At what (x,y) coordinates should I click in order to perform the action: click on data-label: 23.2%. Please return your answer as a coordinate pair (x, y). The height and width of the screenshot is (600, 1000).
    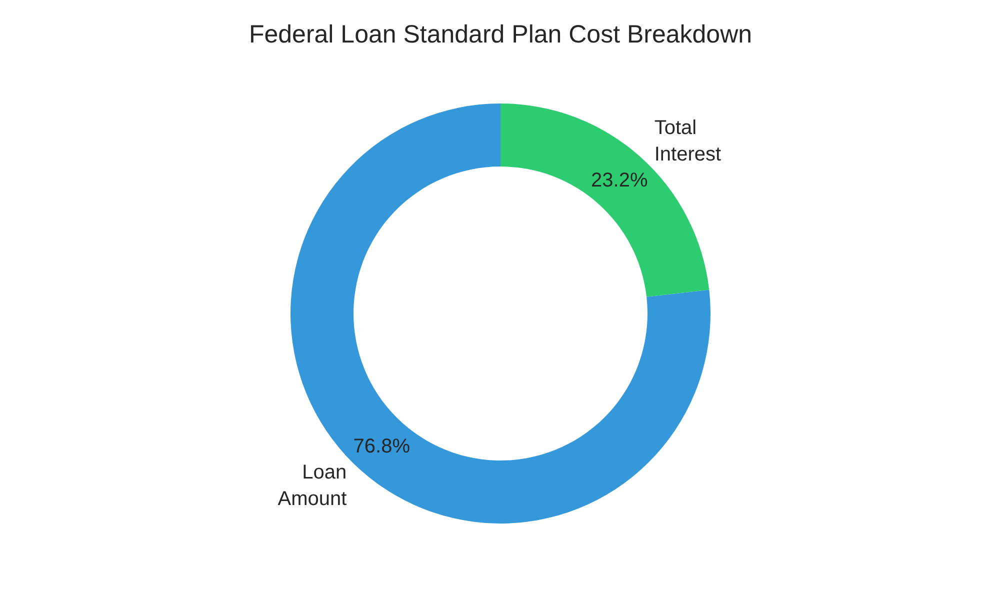
    Looking at the image, I should click on (619, 180).